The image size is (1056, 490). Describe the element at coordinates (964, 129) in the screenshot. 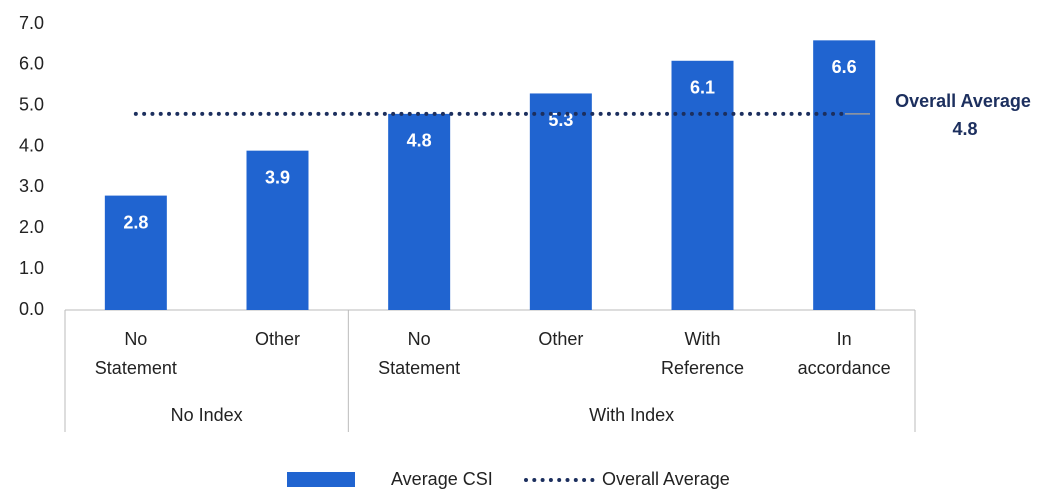

I see `annotation-value: 4.8` at that location.